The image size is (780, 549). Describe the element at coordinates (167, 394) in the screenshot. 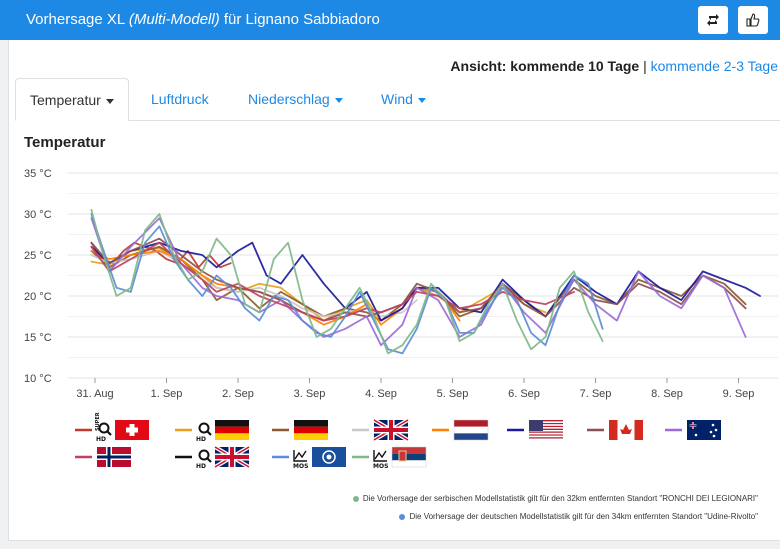

I see `x-tick-label: 1. Sep` at that location.